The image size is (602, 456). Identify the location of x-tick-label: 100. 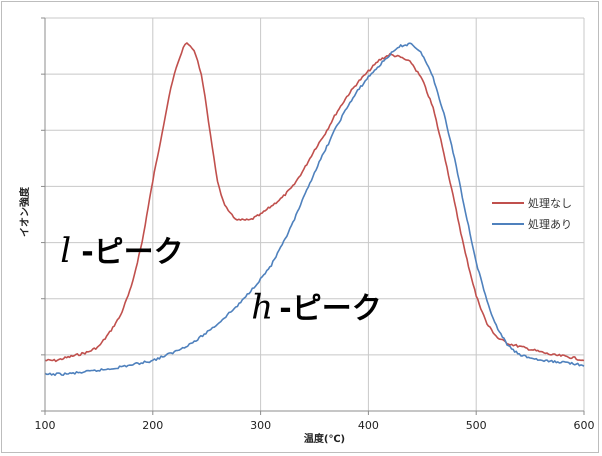
(45, 425).